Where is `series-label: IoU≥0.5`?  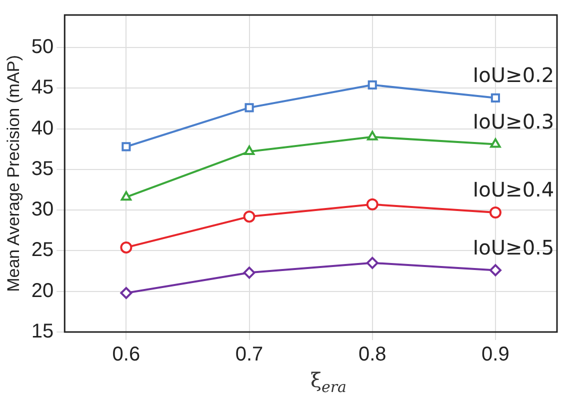
series-label: IoU≥0.5 is located at coordinates (513, 247).